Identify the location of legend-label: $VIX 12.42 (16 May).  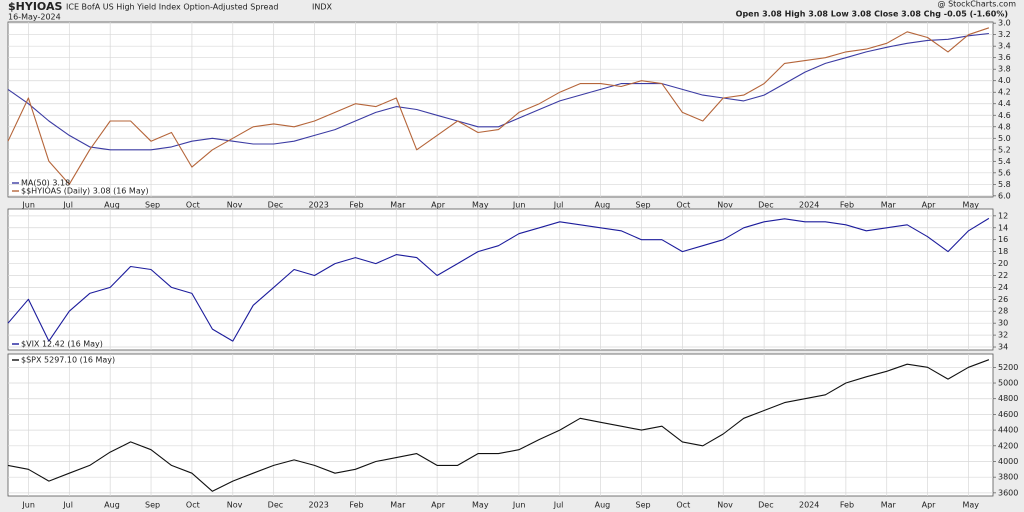
(62, 344).